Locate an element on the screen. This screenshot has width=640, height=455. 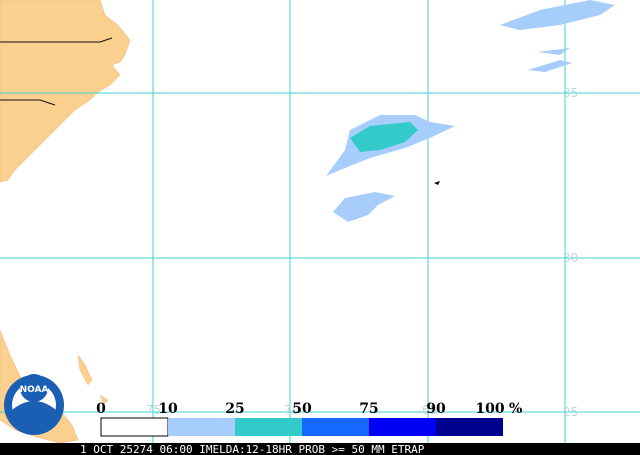
legend-label: 100 is located at coordinates (489, 409).